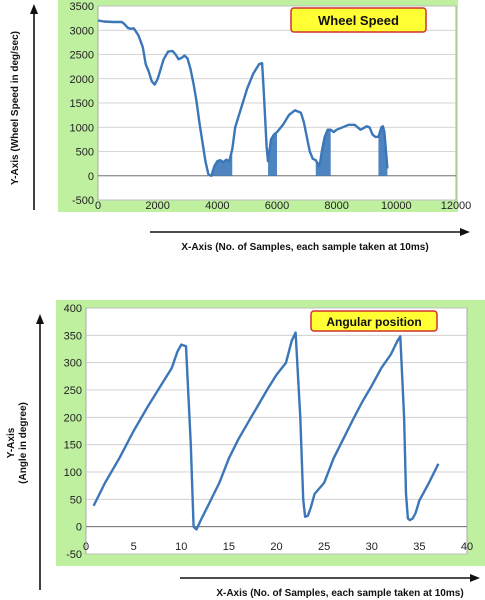 The height and width of the screenshot is (600, 485). What do you see at coordinates (467, 547) in the screenshot?
I see `x-tick-label: 40` at bounding box center [467, 547].